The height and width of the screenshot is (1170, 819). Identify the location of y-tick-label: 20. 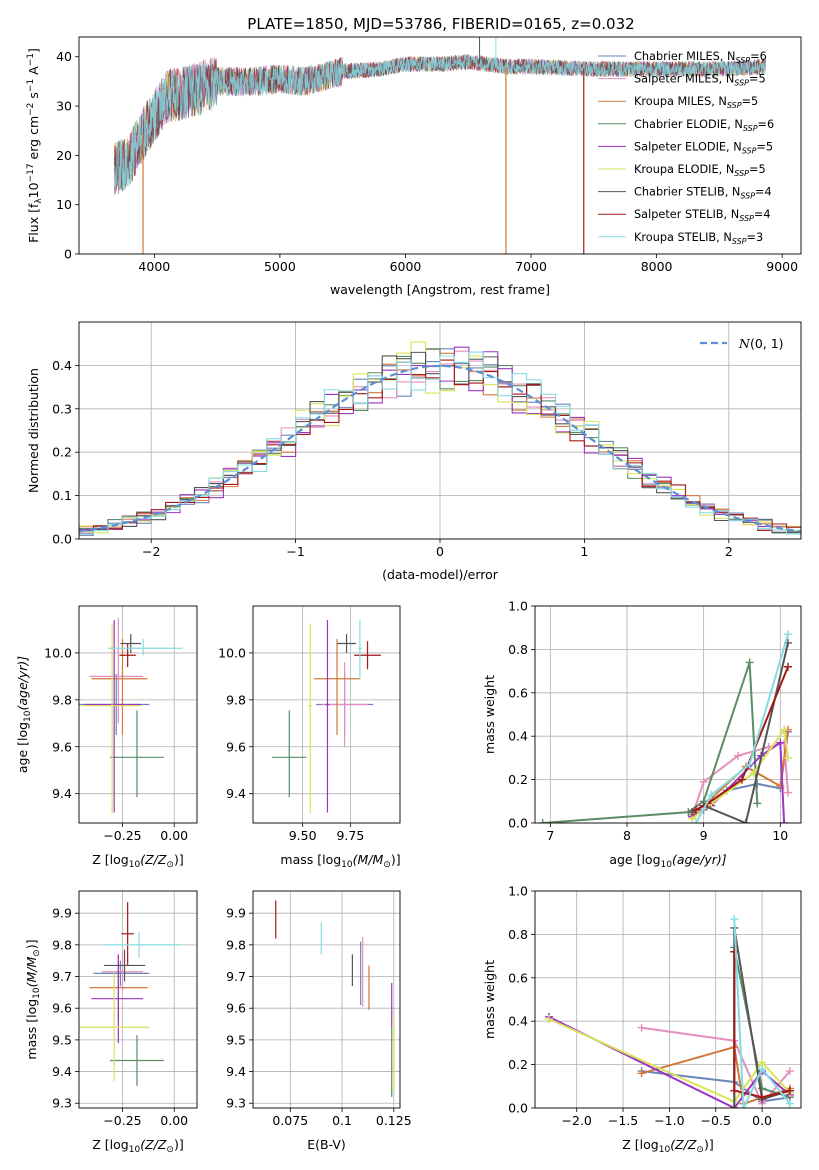
(64, 155).